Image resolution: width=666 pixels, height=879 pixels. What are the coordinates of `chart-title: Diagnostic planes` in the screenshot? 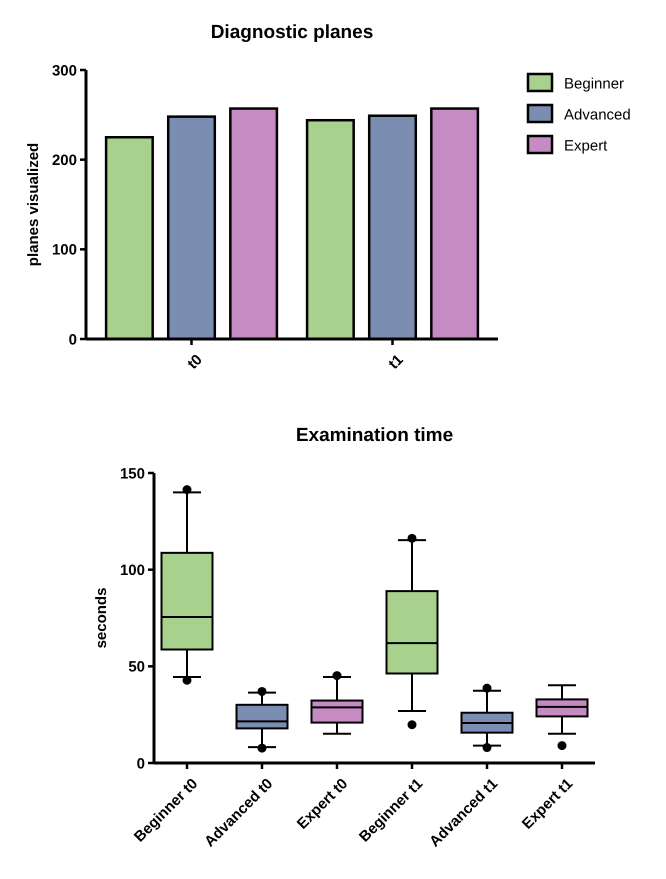 It's located at (292, 32).